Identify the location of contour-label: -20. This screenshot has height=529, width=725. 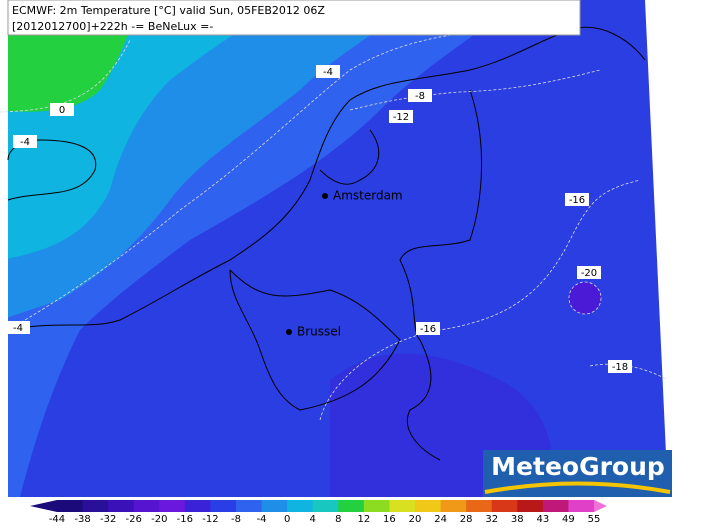
(589, 273).